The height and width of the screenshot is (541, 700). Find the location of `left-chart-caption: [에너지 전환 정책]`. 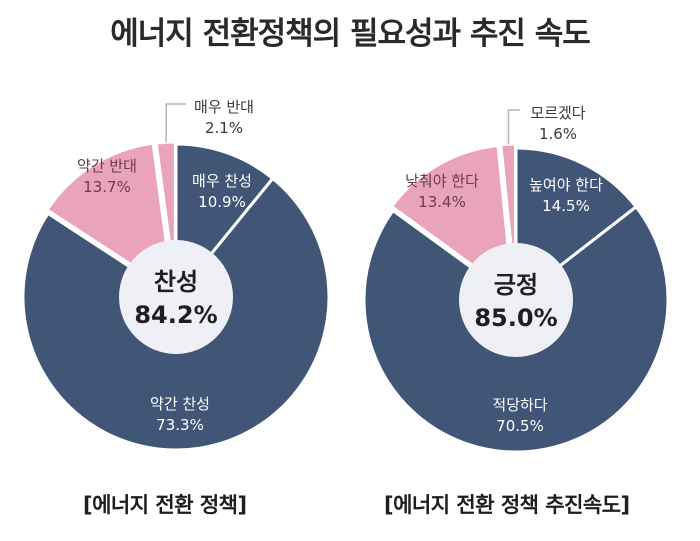

left-chart-caption: [에너지 전환 정책] is located at coordinates (165, 505).